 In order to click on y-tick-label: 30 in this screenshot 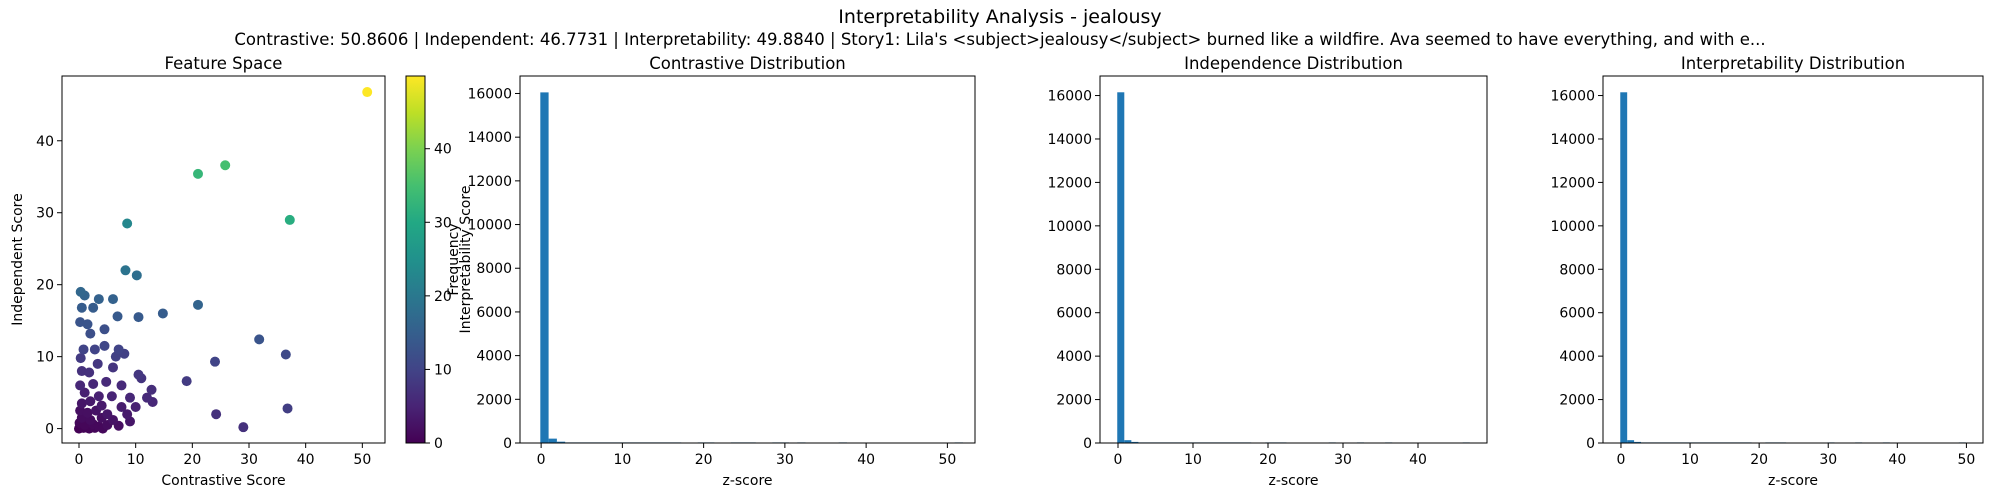, I will do `click(45, 214)`.